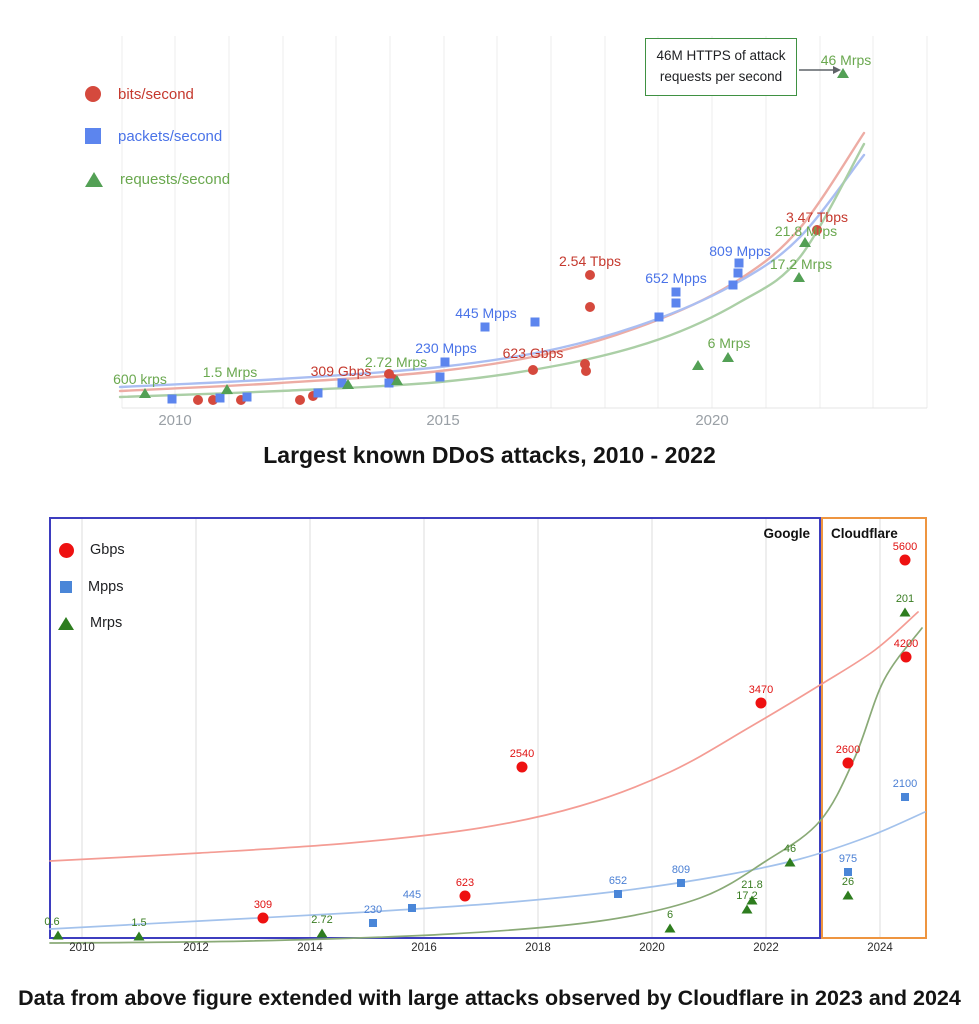 The height and width of the screenshot is (1024, 979). Describe the element at coordinates (874, 728) in the screenshot. I see `region-box-cloudflare` at that location.